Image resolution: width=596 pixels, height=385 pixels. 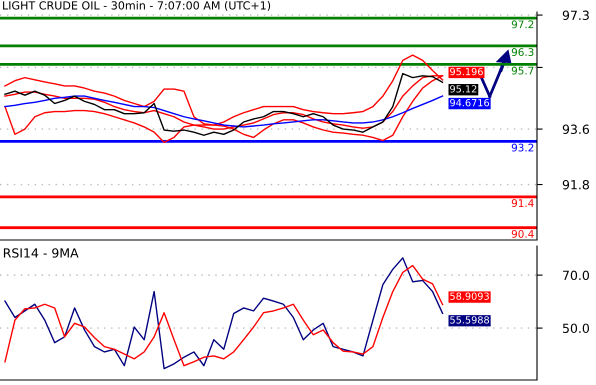 I want to click on data-label: 95.12, so click(x=463, y=89).